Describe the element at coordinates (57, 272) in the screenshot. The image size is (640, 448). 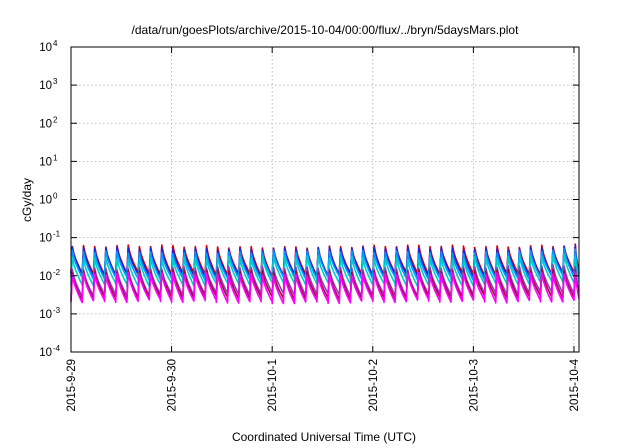
I see `y-tick-label-exponent: -2` at that location.